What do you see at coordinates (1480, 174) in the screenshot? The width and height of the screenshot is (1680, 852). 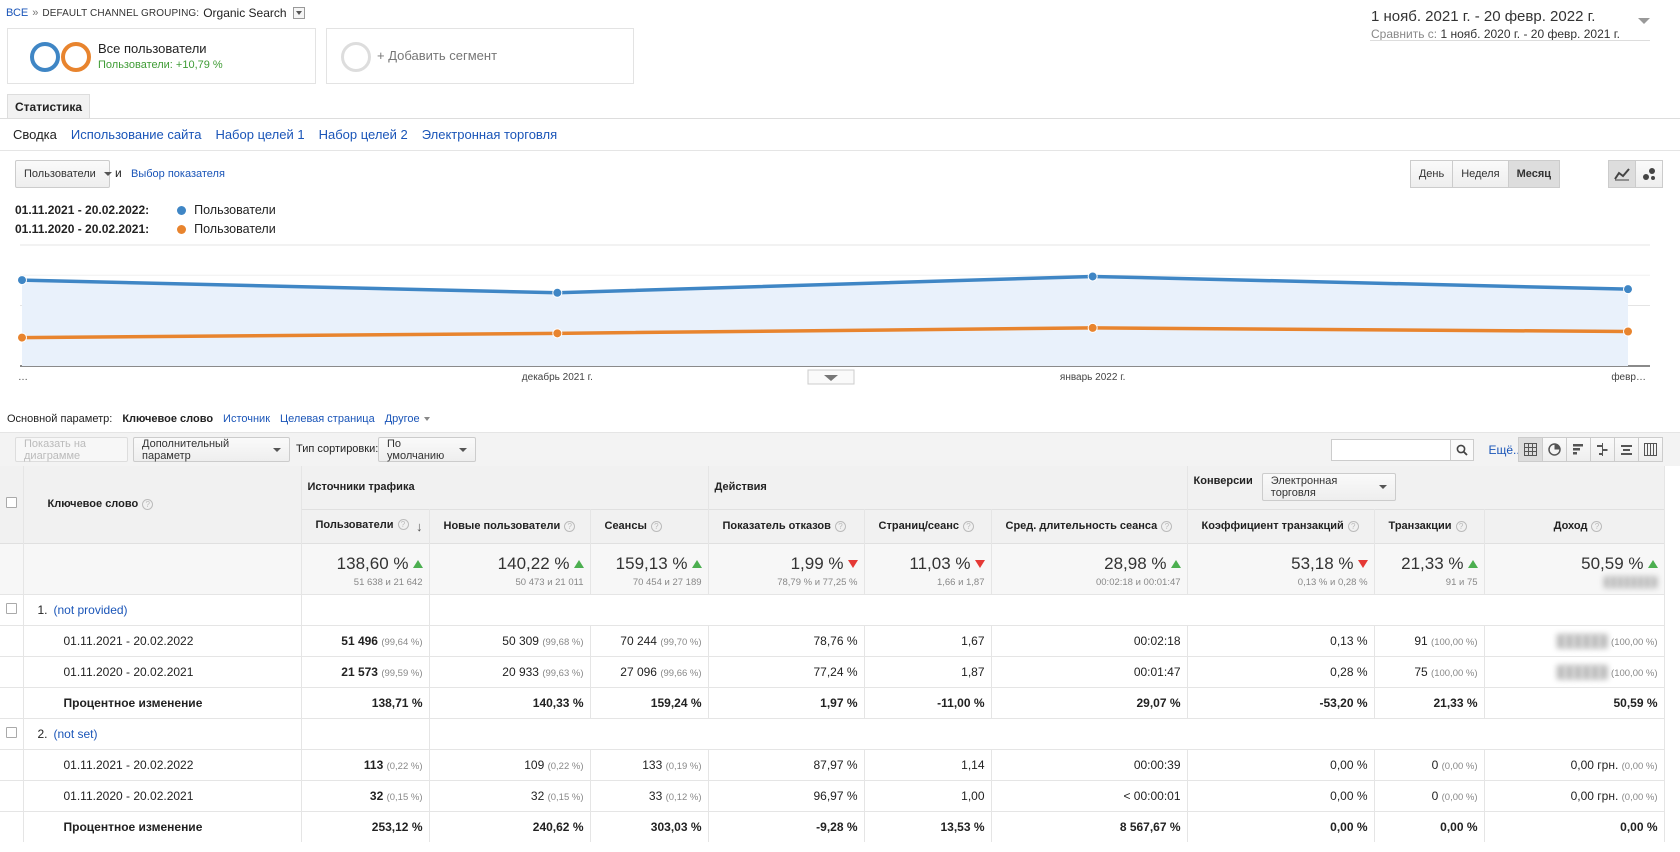 I see `period-week-button: Неделя` at bounding box center [1480, 174].